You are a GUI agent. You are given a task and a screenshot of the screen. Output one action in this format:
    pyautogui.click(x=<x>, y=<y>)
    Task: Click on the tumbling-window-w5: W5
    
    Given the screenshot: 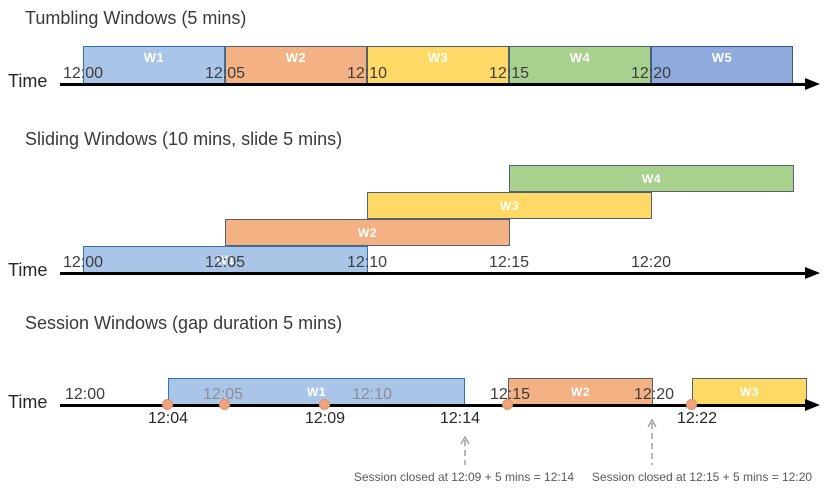 What is the action you would take?
    pyautogui.click(x=722, y=65)
    